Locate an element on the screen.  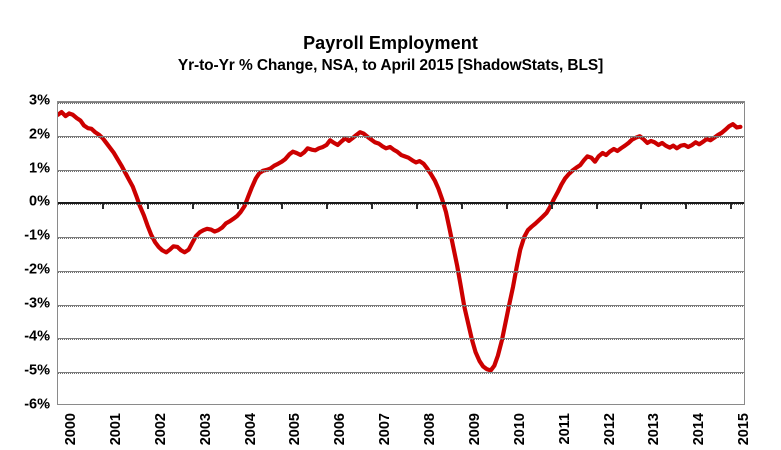
y-axis-tick-label: 2% is located at coordinates (39, 134).